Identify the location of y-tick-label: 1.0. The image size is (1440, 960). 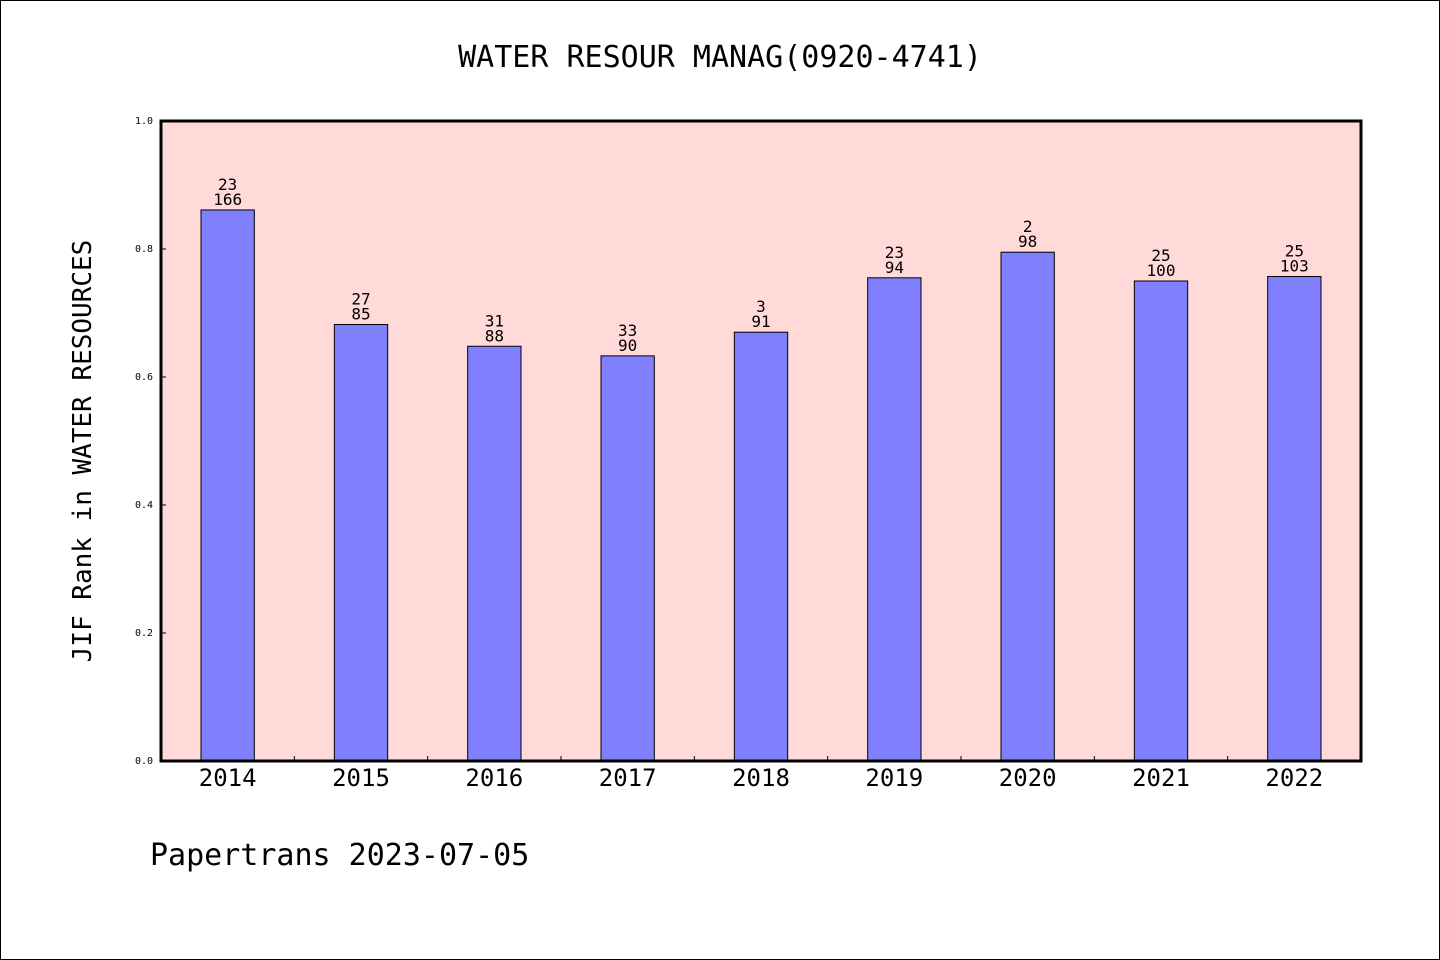
(144, 121).